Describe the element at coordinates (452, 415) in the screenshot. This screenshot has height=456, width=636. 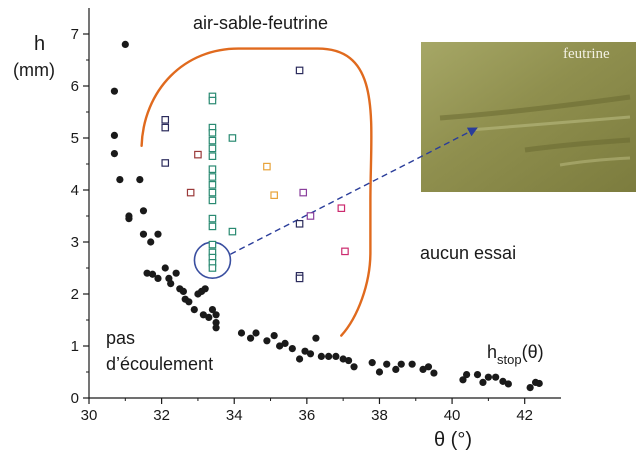
I see `x-tick-label: 40` at that location.